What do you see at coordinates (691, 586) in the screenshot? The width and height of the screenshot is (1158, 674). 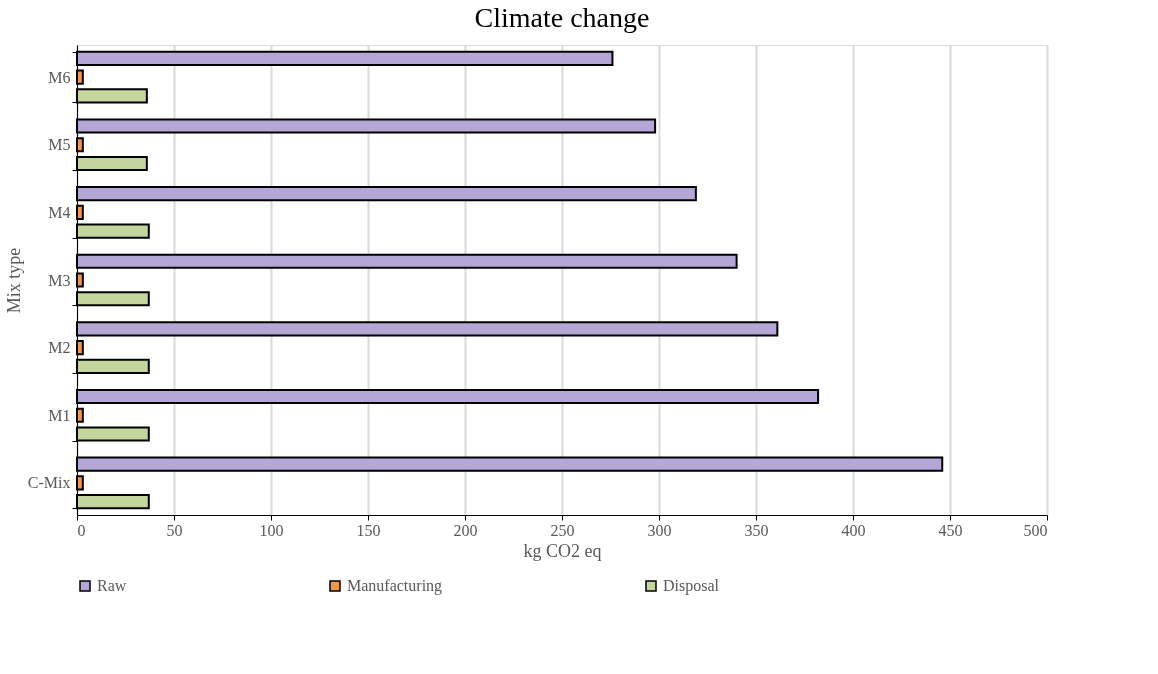 I see `legend-label: Disposal` at bounding box center [691, 586].